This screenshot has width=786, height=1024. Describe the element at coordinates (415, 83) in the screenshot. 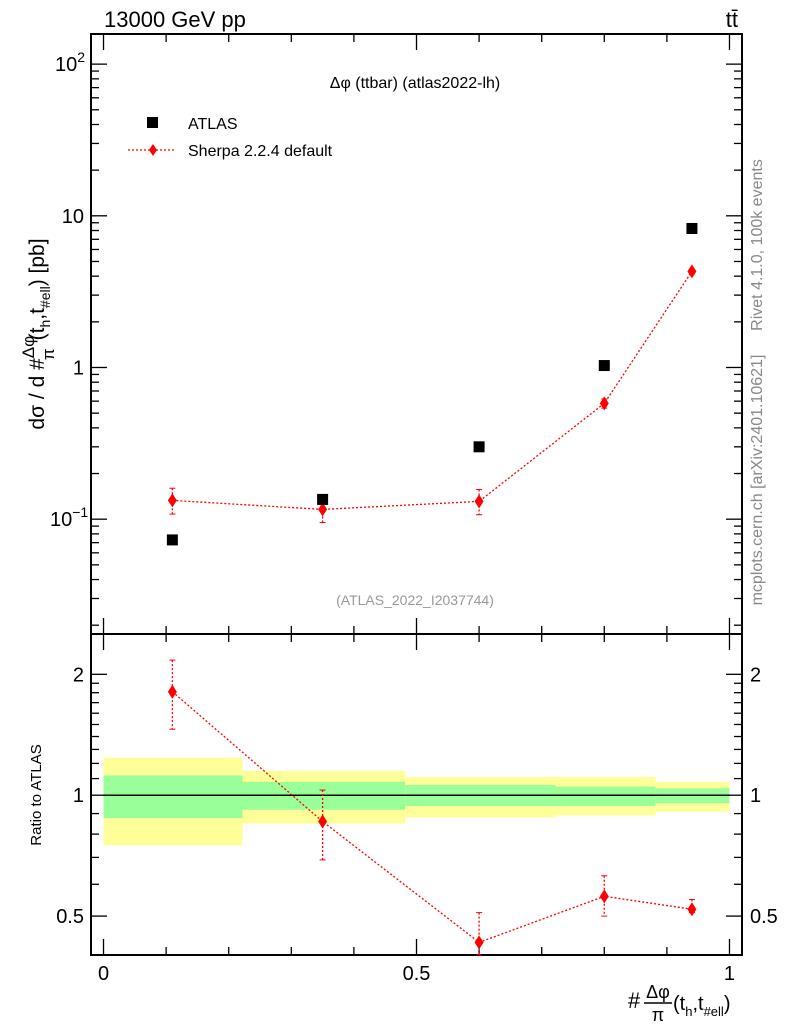

I see `plot-title: Δφ (ttbar) (atlas2022-lh)` at that location.